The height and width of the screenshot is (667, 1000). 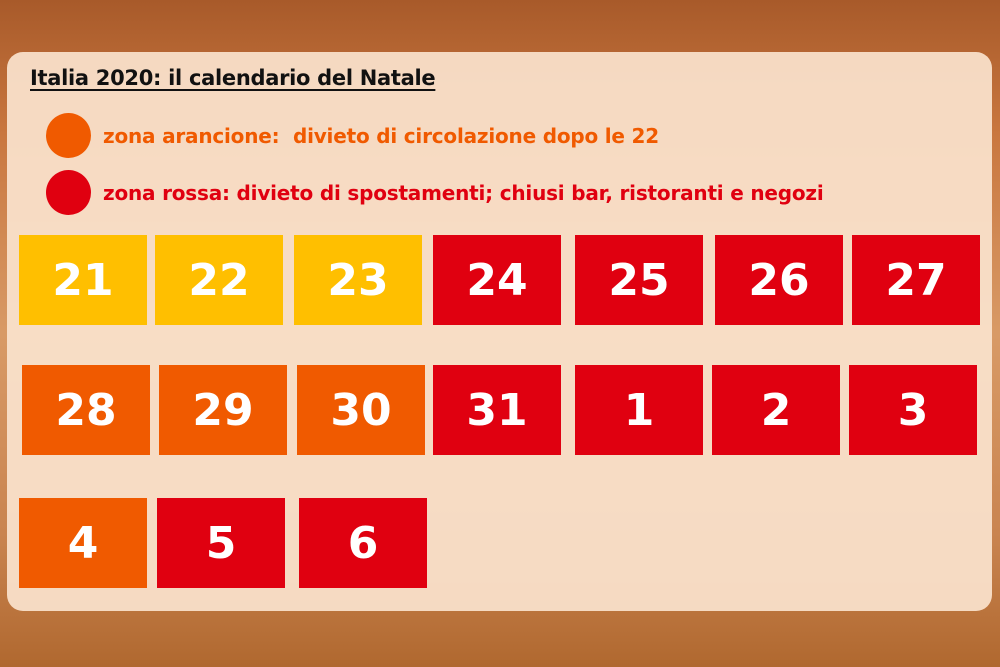 I want to click on day-cell-red: 26, so click(x=779, y=280).